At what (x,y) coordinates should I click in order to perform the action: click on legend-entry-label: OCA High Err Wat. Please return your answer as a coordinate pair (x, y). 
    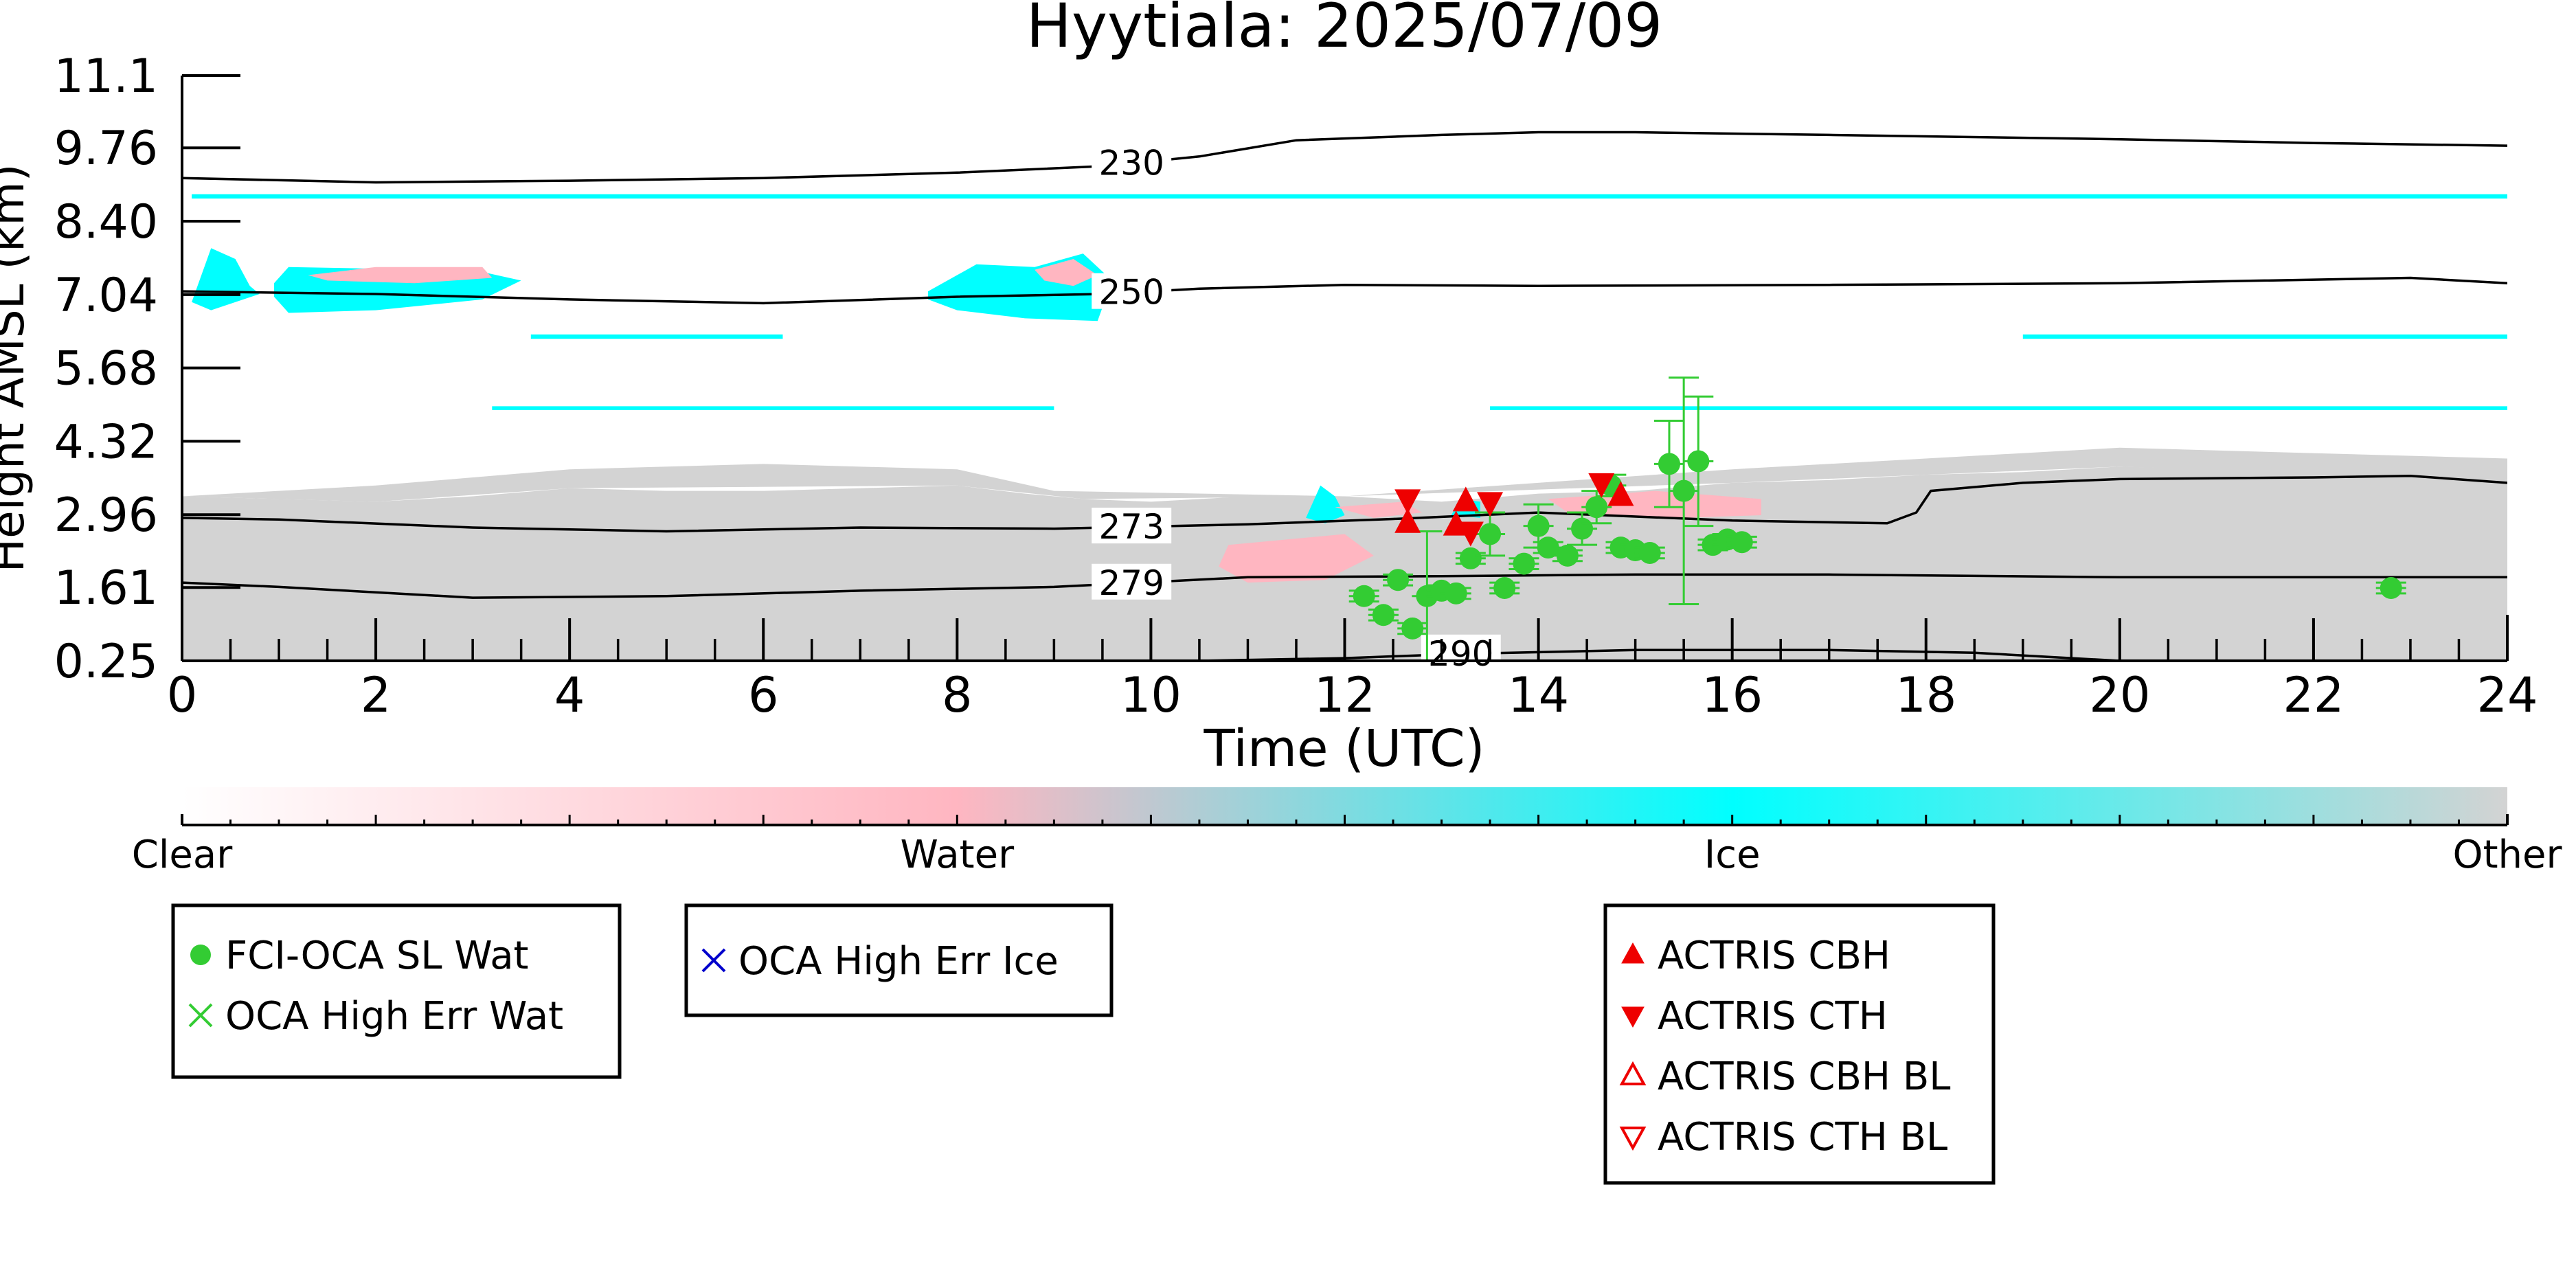
    Looking at the image, I should click on (394, 1016).